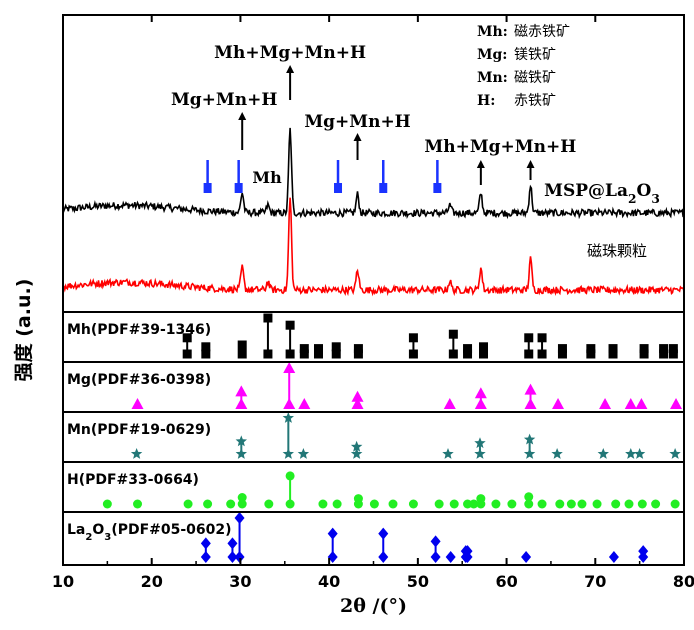 Image resolution: width=694 pixels, height=630 pixels. Describe the element at coordinates (683, 581) in the screenshot. I see `x-tick-label: 80` at that location.